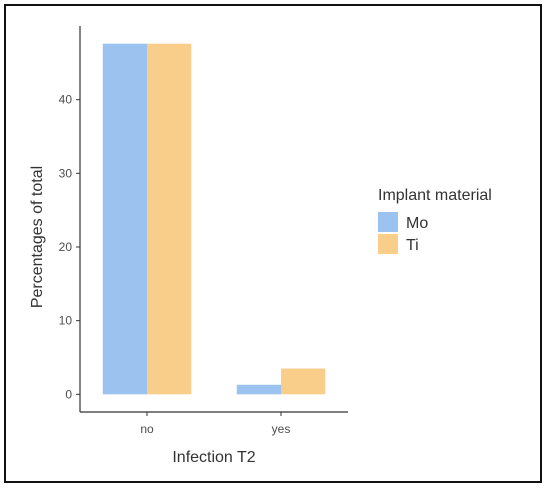 This screenshot has width=550, height=491. What do you see at coordinates (435, 220) in the screenshot?
I see `legend: Implant material Mo Ti` at bounding box center [435, 220].